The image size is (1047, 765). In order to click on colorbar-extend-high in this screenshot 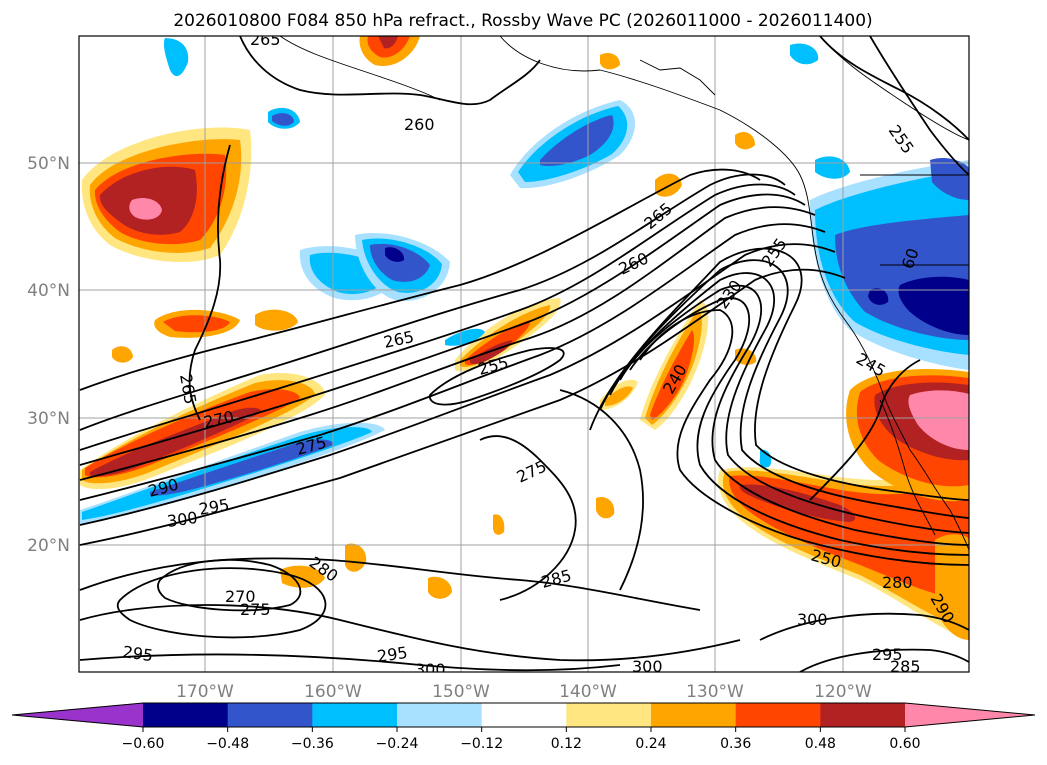, I will do `click(970, 715)`.